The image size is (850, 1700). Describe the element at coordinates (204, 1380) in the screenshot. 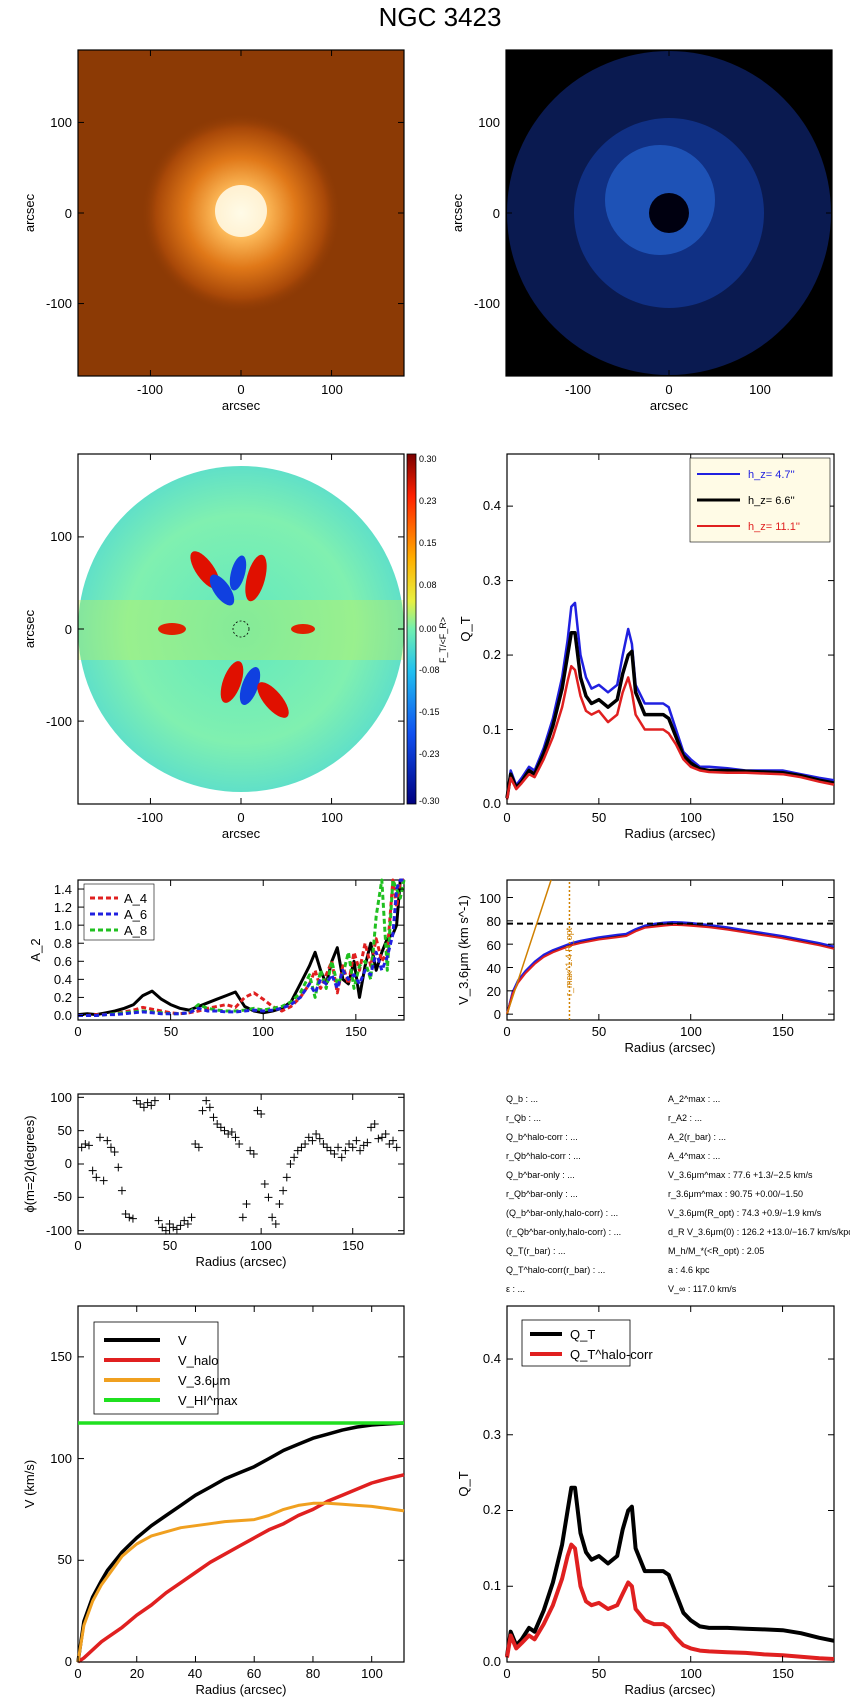

I see `legend-label: V_3.6μm` at that location.